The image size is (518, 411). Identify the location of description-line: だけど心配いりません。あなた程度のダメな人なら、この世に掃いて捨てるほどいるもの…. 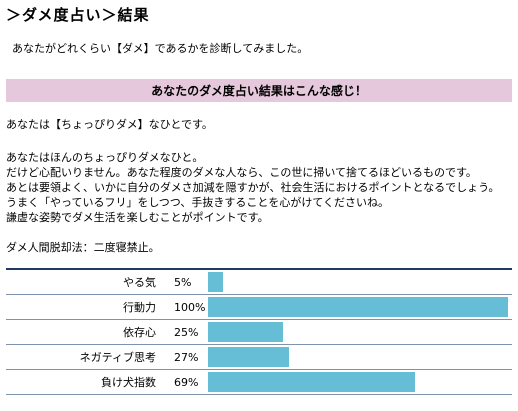
(241, 172).